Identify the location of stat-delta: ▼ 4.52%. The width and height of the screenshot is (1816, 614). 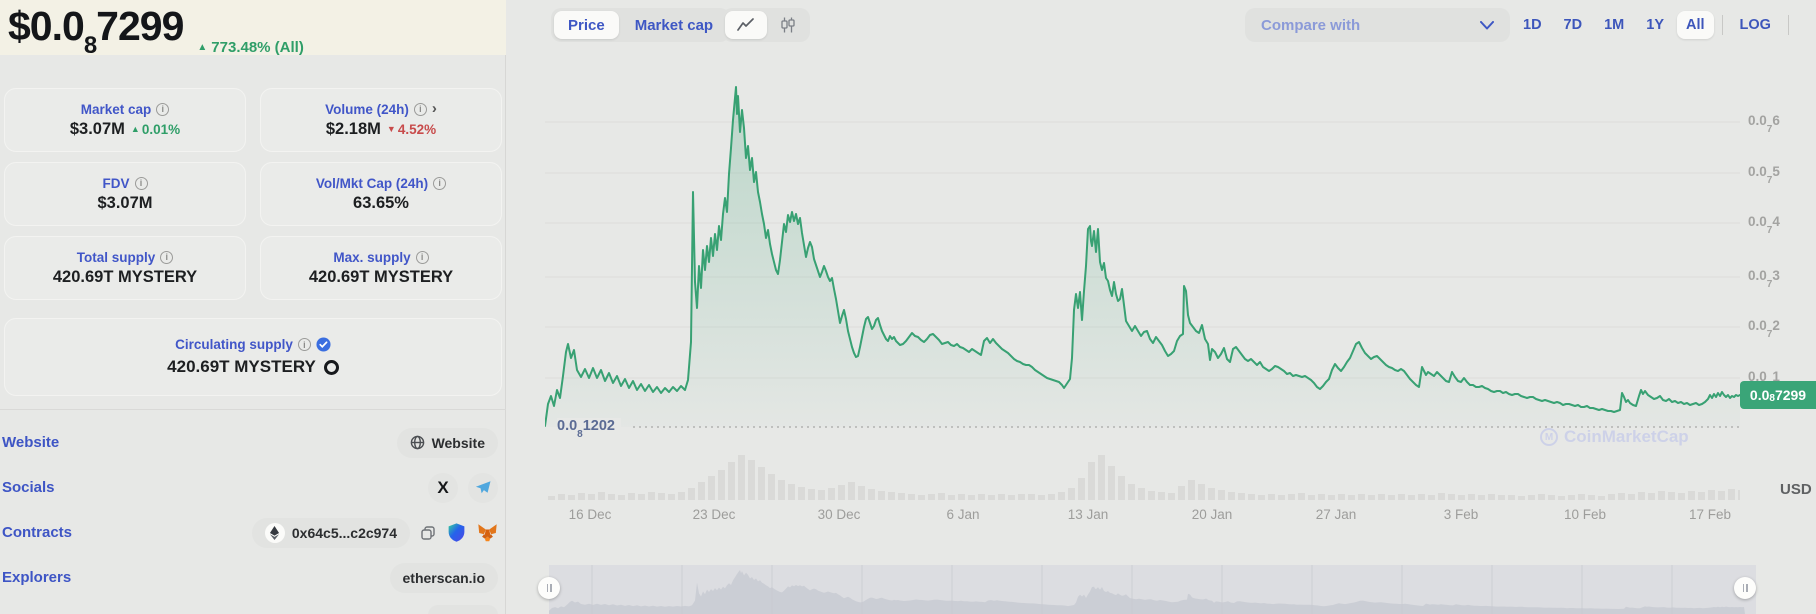
(411, 129).